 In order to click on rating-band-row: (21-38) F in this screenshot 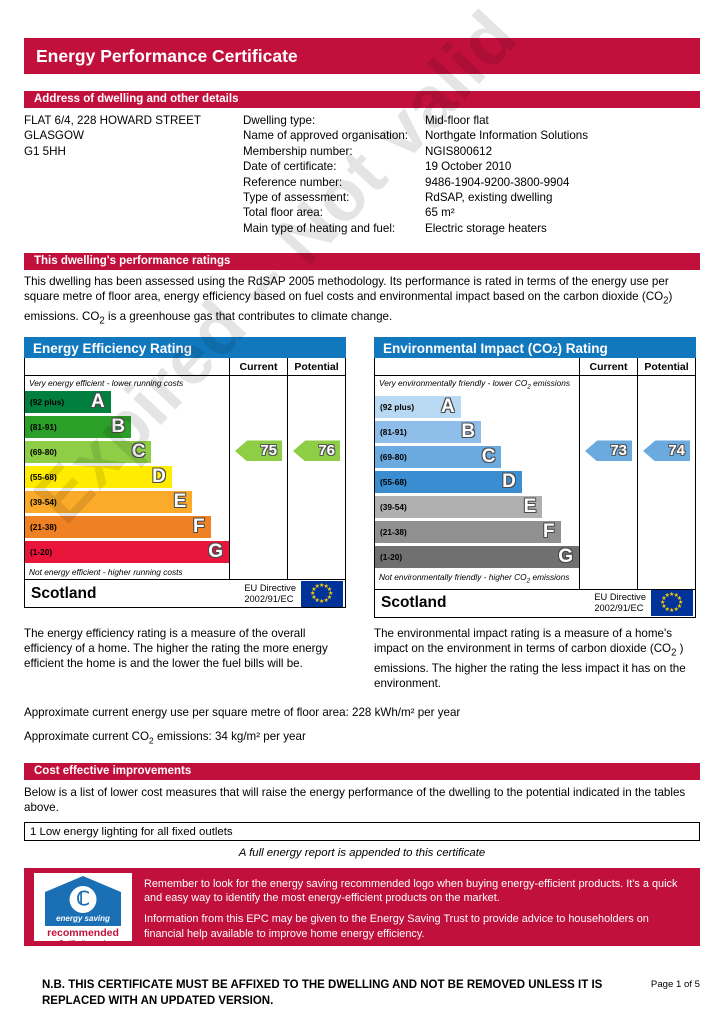, I will do `click(127, 528)`.